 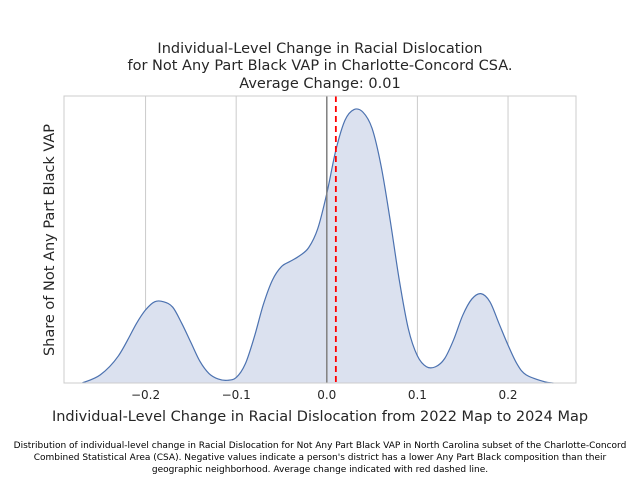 I want to click on x-tick-label-0: −0.2, so click(x=145, y=395).